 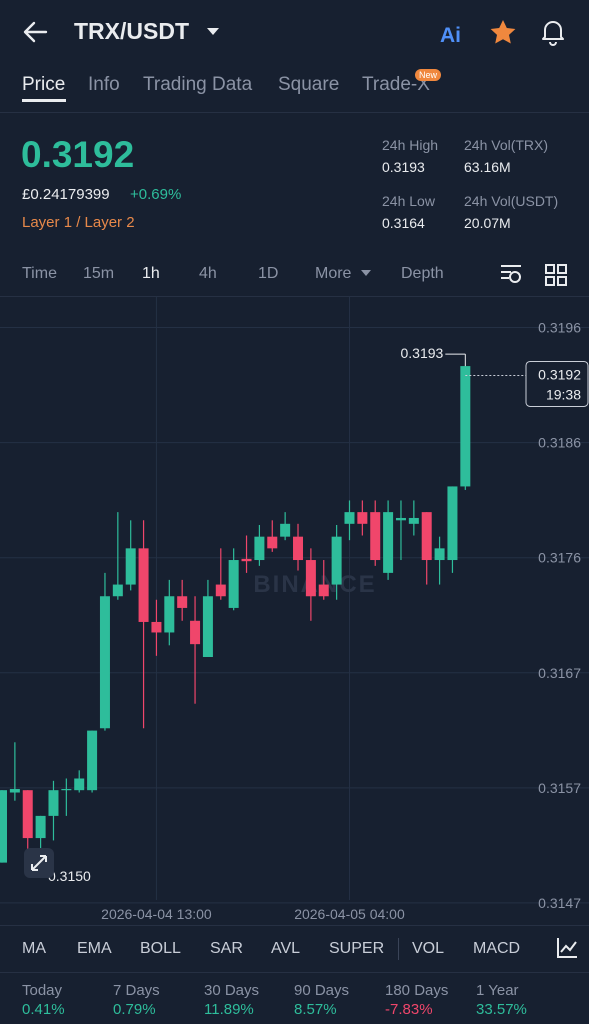 What do you see at coordinates (487, 223) in the screenshot?
I see `stat-value: 20.07M` at bounding box center [487, 223].